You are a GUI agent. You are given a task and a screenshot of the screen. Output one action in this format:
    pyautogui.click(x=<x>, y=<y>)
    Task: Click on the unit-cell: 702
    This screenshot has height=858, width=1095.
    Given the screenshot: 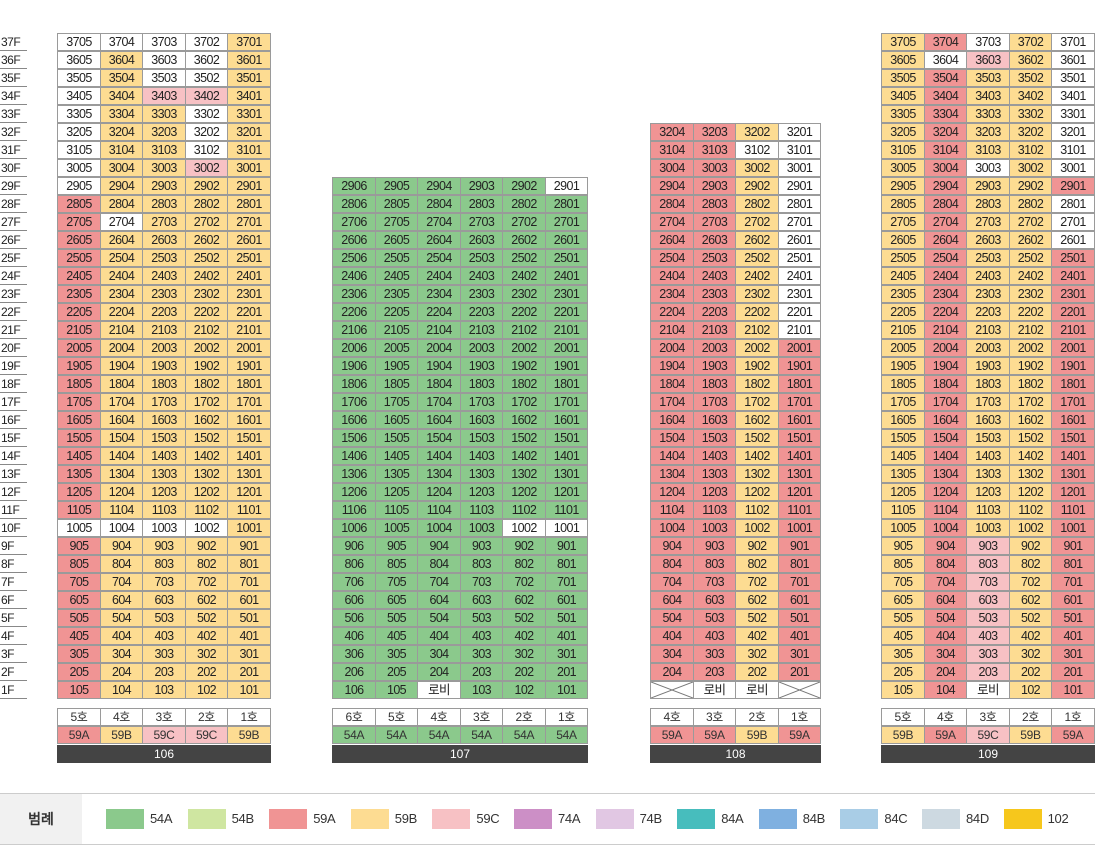 What is the action you would take?
    pyautogui.click(x=757, y=582)
    